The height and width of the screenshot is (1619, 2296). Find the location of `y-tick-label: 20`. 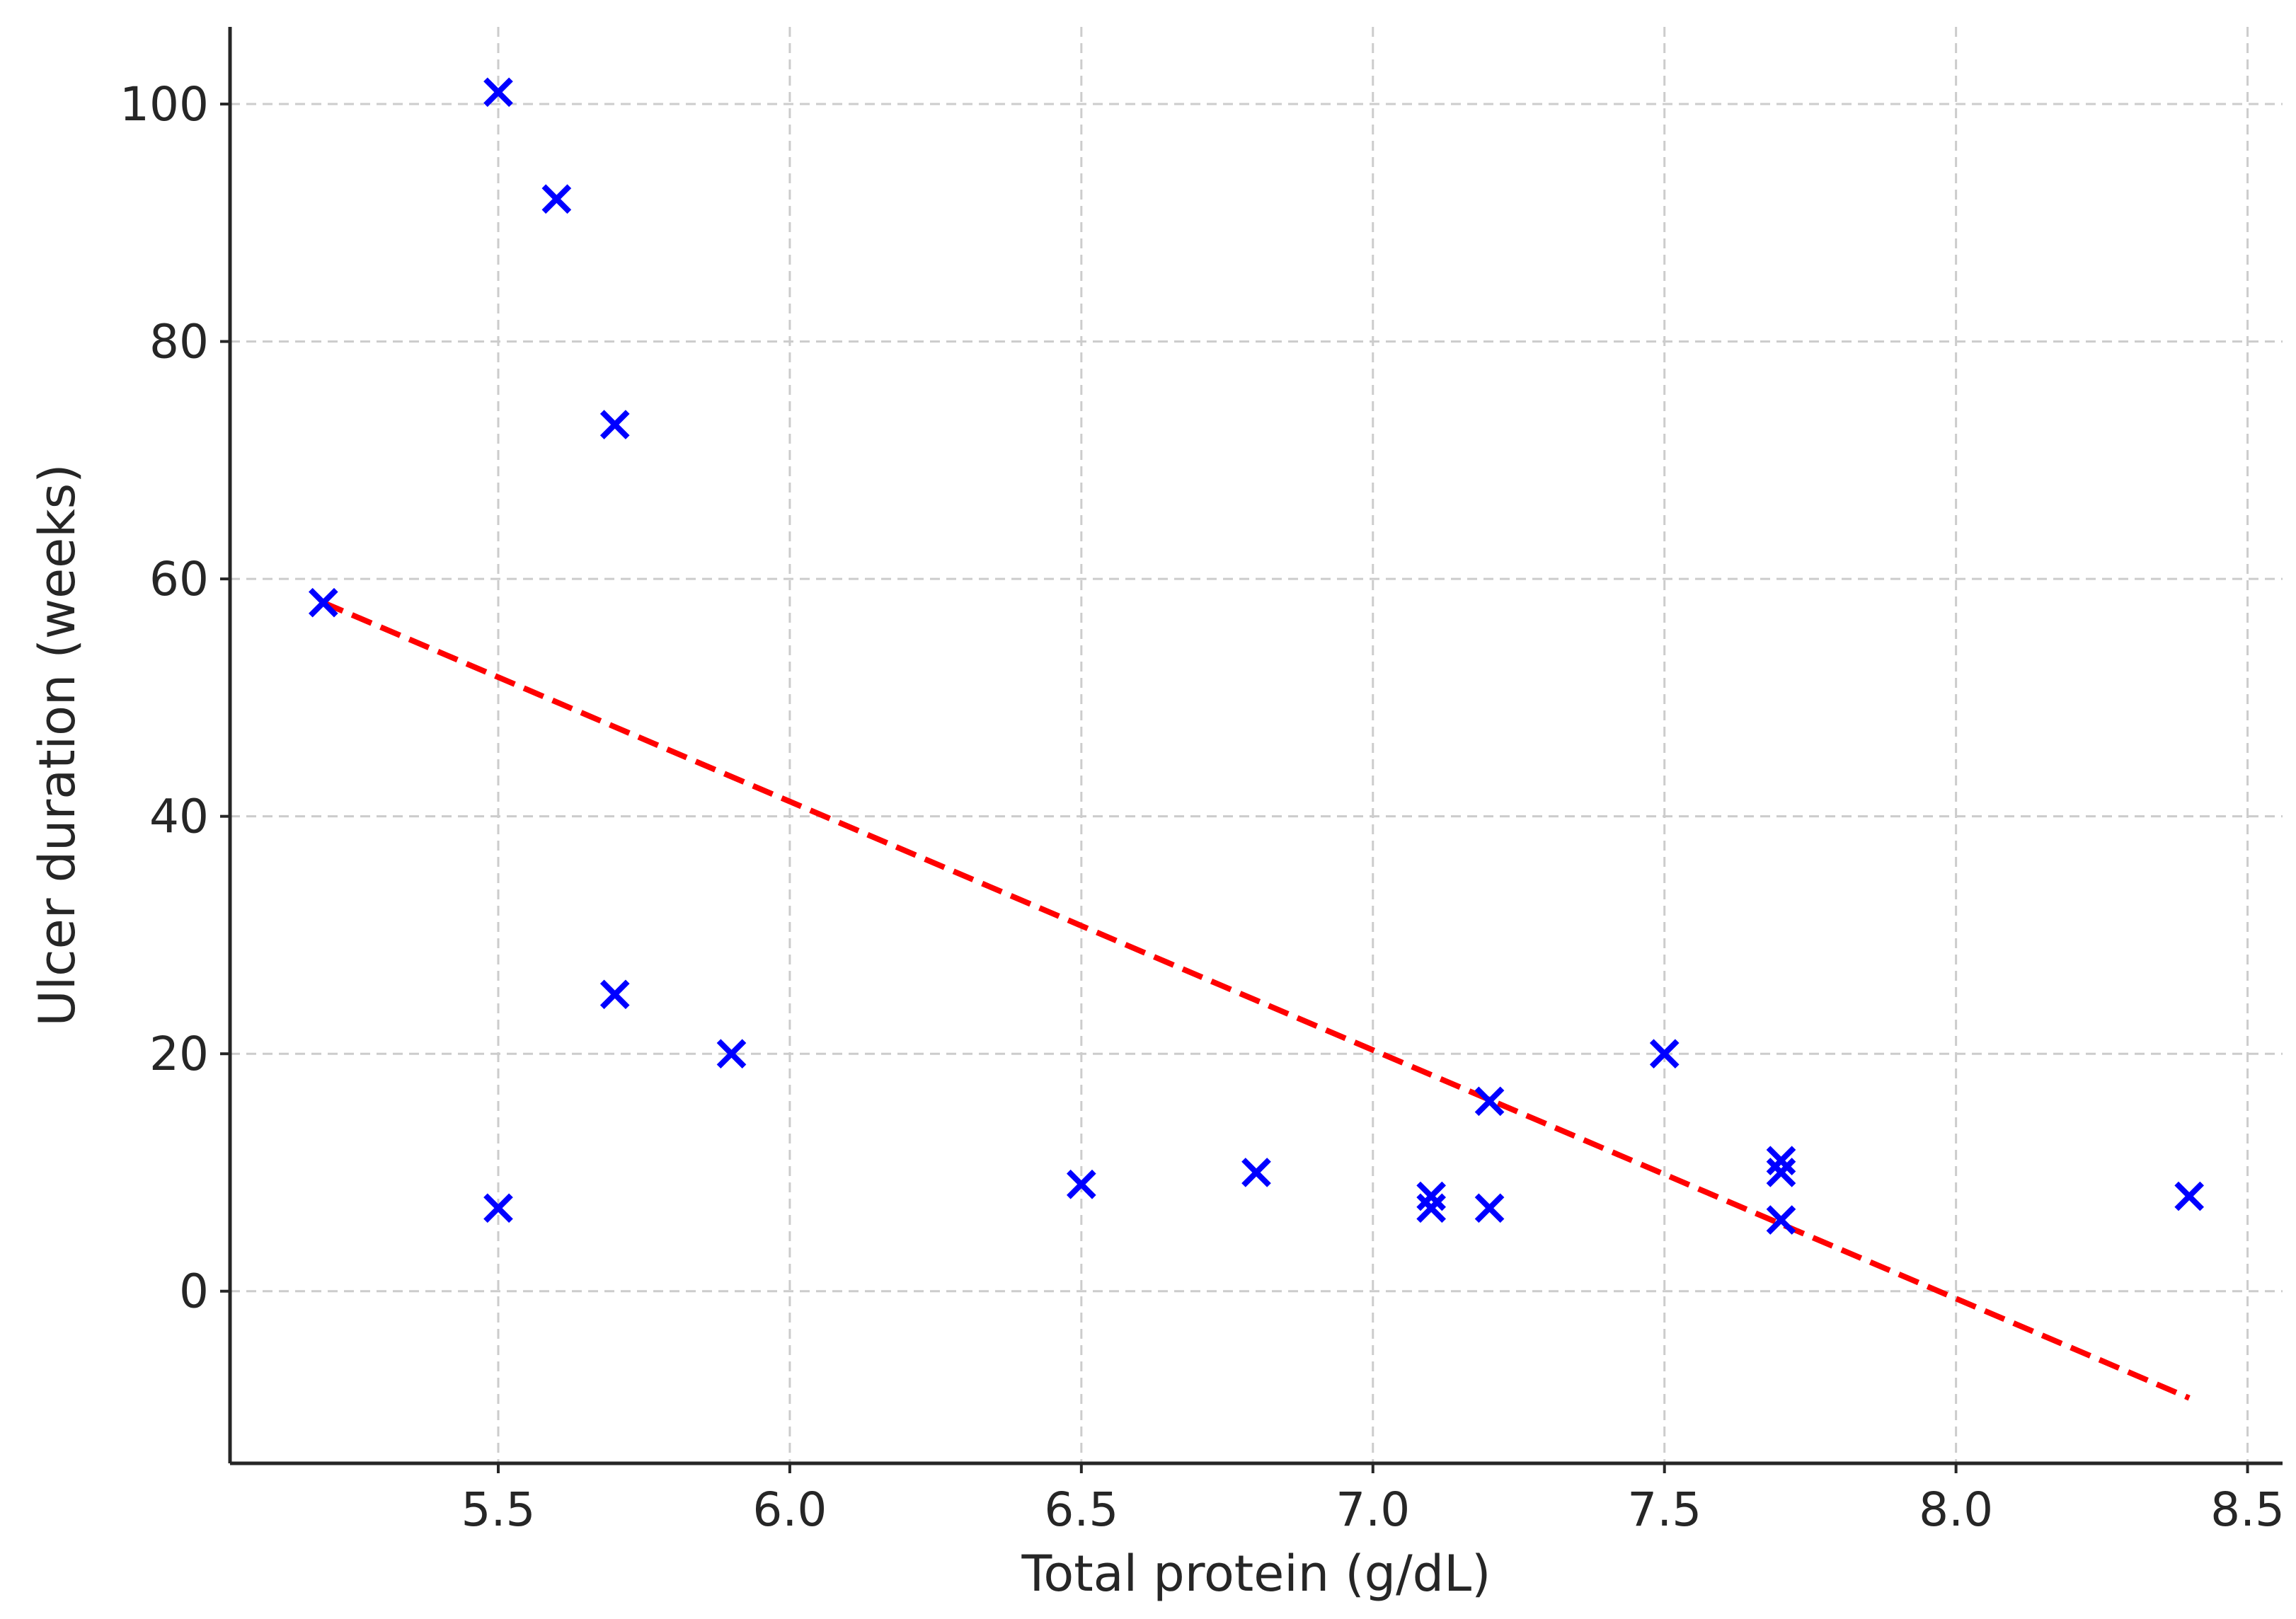

y-tick-label: 20 is located at coordinates (179, 1054).